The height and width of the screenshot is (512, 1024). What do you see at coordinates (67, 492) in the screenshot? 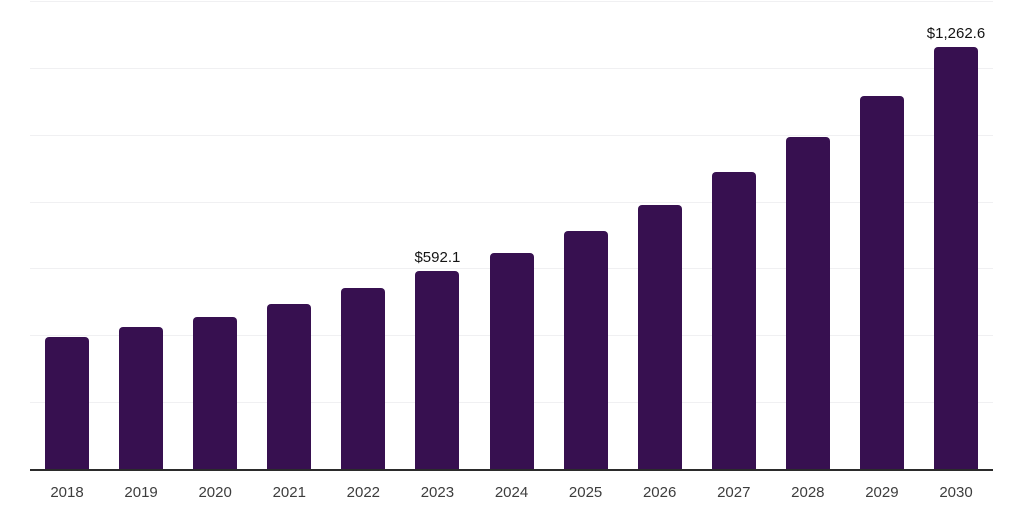
I see `x-tick-2018: 2018` at bounding box center [67, 492].